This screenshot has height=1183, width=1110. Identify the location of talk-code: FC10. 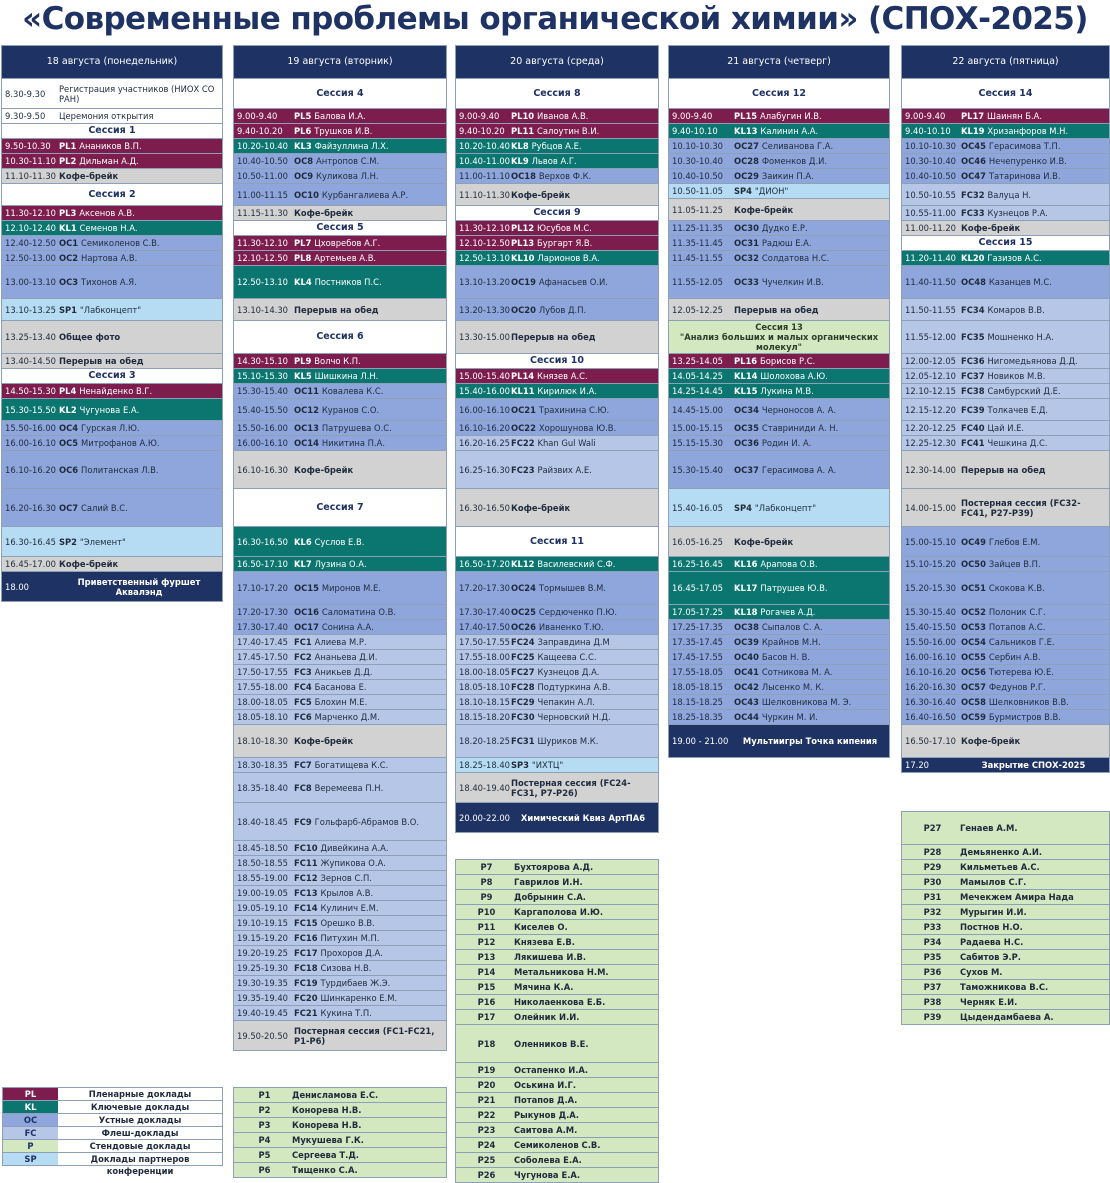
(307, 848).